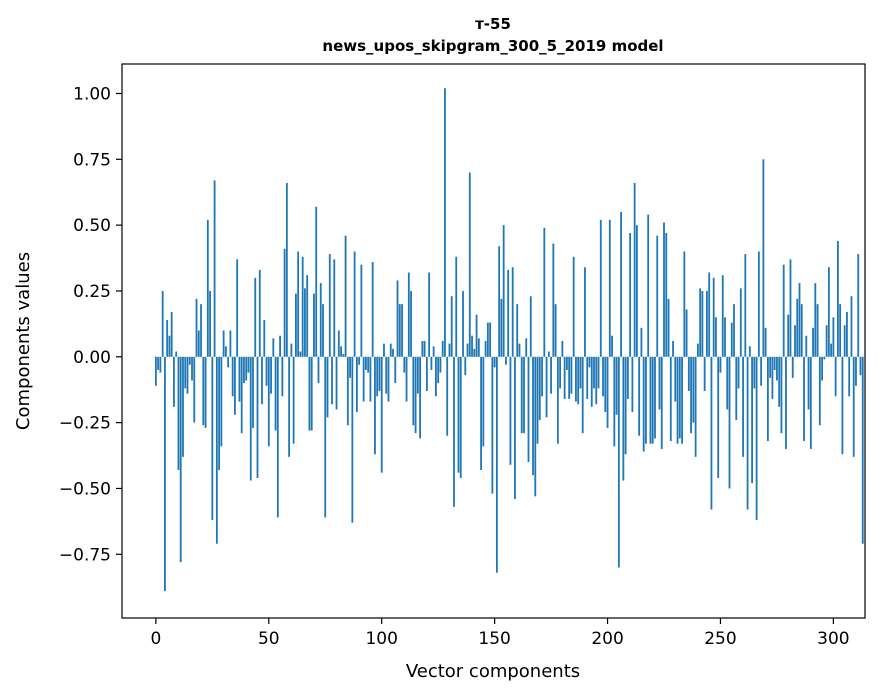  Describe the element at coordinates (92, 358) in the screenshot. I see `y-tick-label: 0.00` at that location.